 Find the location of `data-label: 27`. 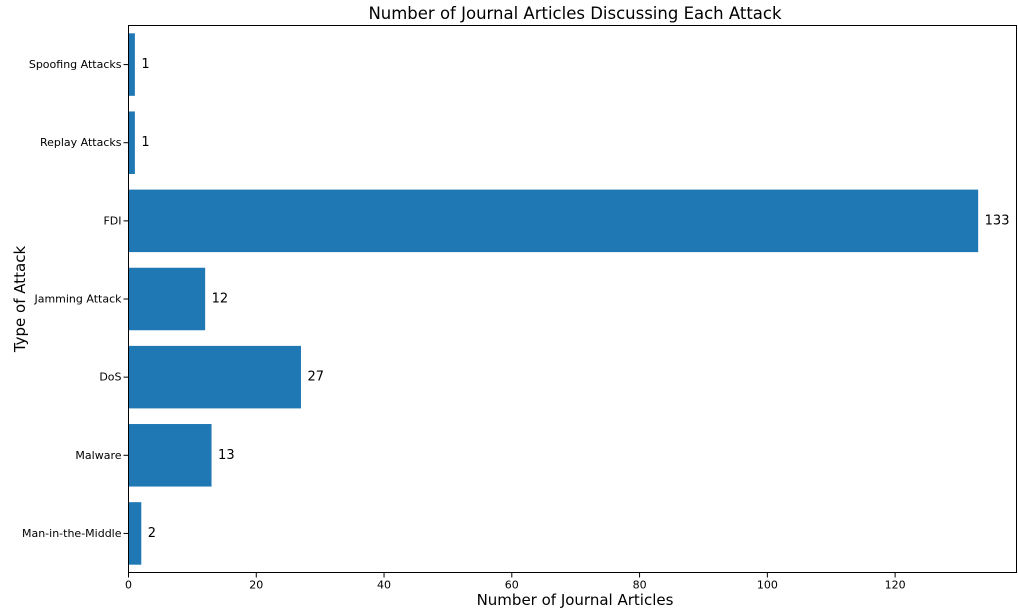

data-label: 27 is located at coordinates (315, 377).